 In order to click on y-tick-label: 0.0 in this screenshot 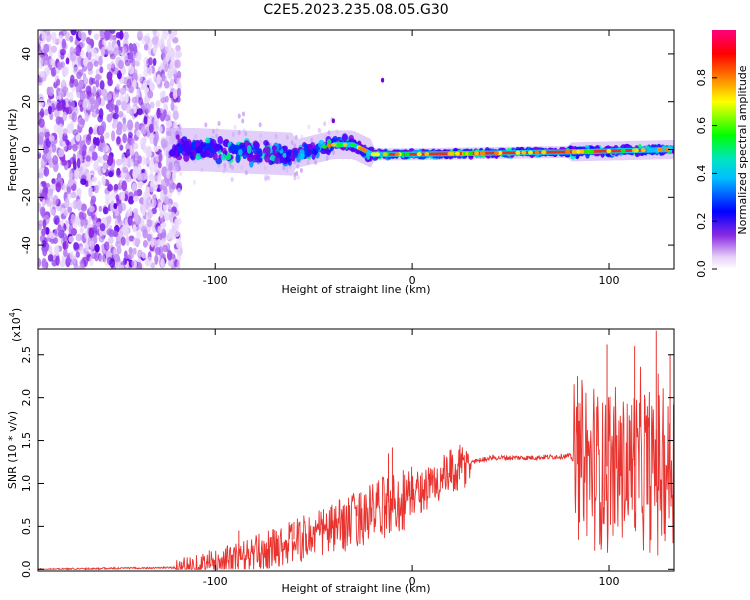, I will do `click(26, 570)`.